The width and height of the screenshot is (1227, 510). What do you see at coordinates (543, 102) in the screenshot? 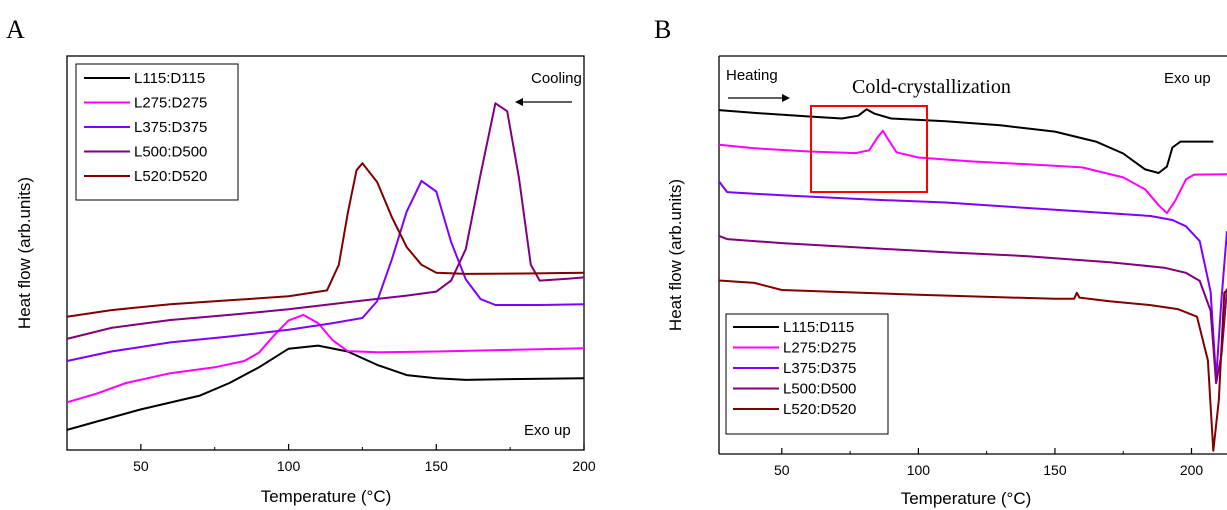
I see `cooling-arrow-icon` at bounding box center [543, 102].